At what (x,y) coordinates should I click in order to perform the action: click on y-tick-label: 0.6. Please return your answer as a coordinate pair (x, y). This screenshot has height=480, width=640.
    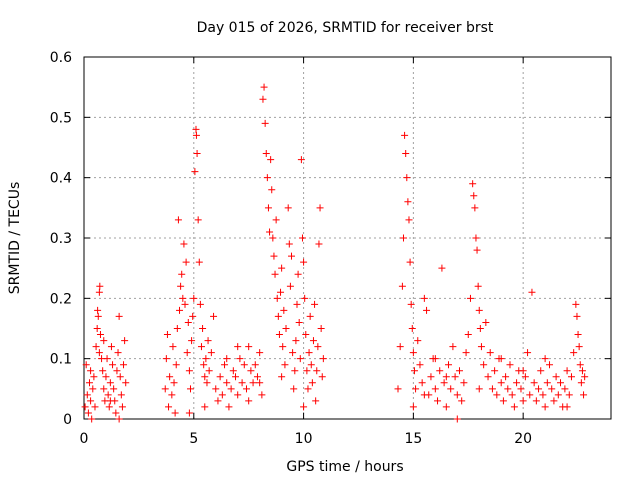
    Looking at the image, I should click on (61, 58).